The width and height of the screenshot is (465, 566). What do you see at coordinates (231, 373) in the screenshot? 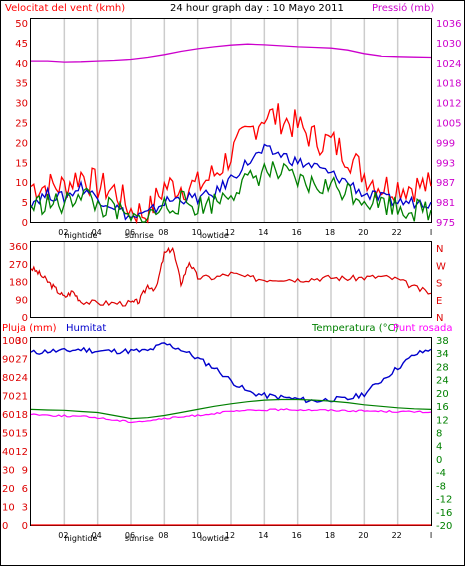
I see `temp-series-humidity` at bounding box center [231, 373].